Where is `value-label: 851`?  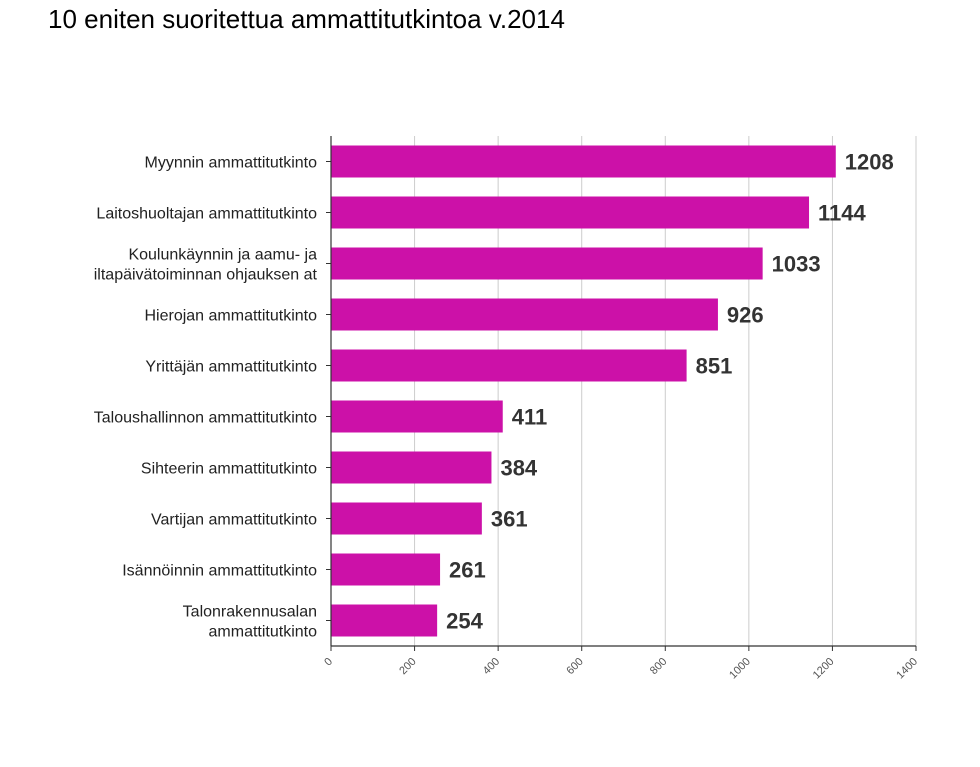 value-label: 851 is located at coordinates (714, 366).